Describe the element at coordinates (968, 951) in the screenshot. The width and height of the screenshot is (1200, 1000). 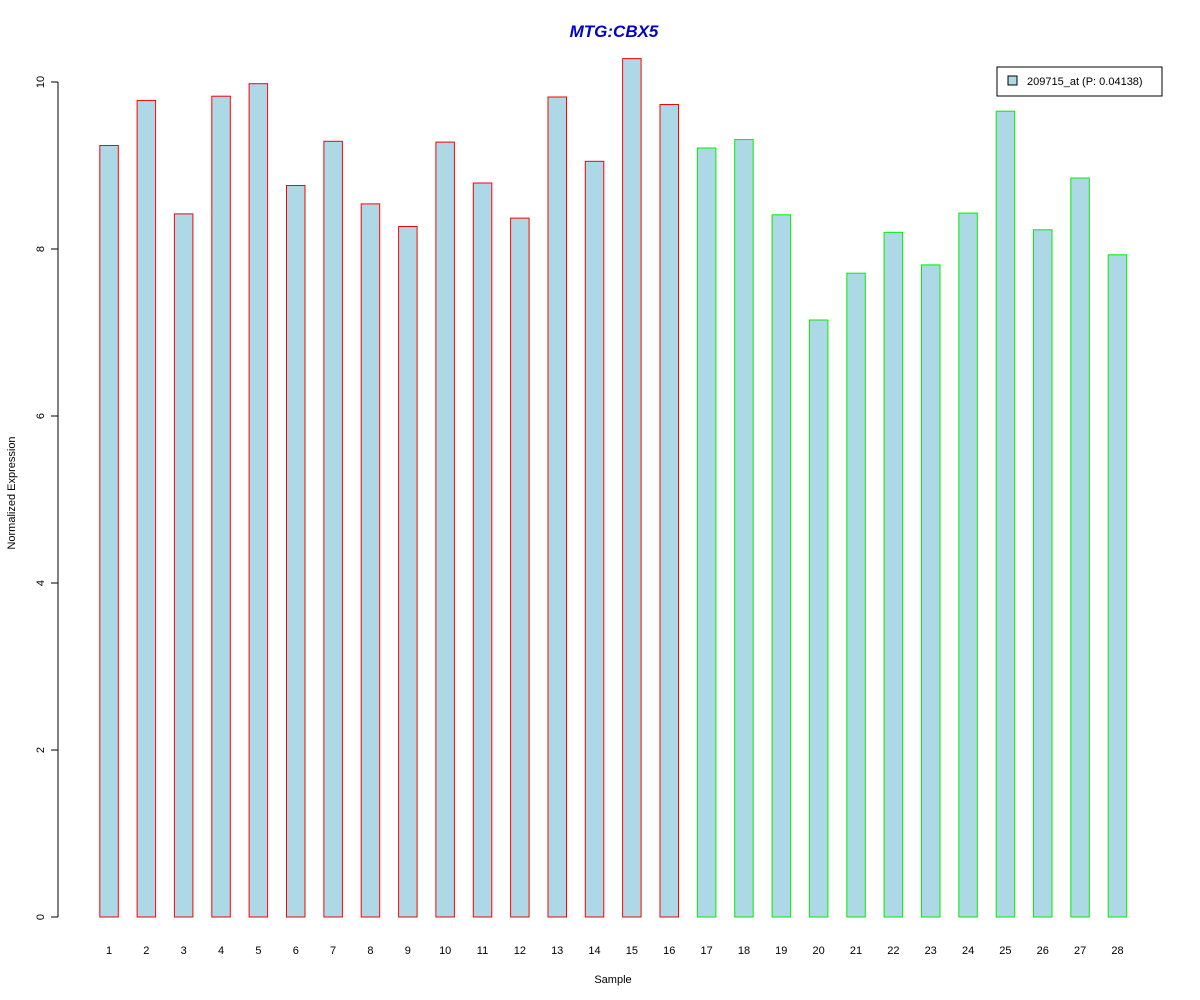
I see `x-tick-label: 24` at that location.